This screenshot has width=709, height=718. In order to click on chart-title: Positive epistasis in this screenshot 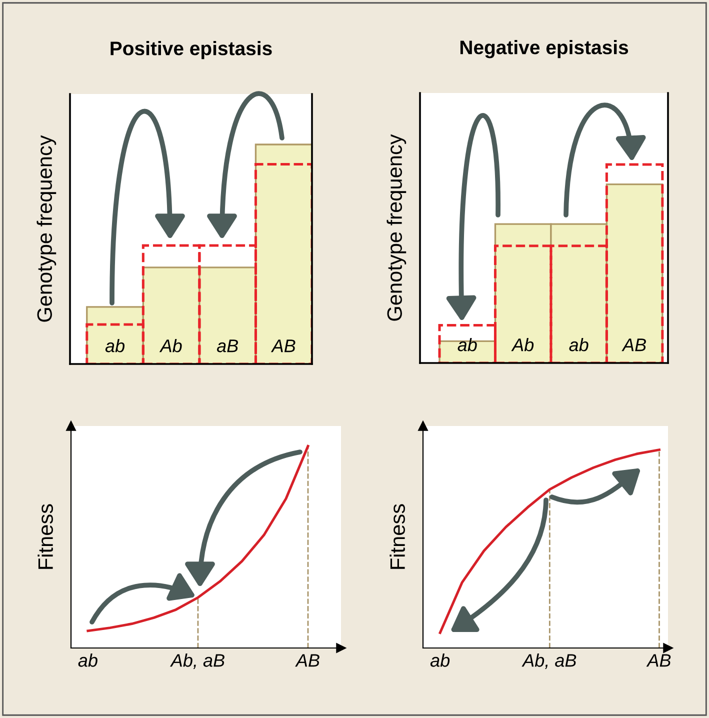, I will do `click(191, 50)`.